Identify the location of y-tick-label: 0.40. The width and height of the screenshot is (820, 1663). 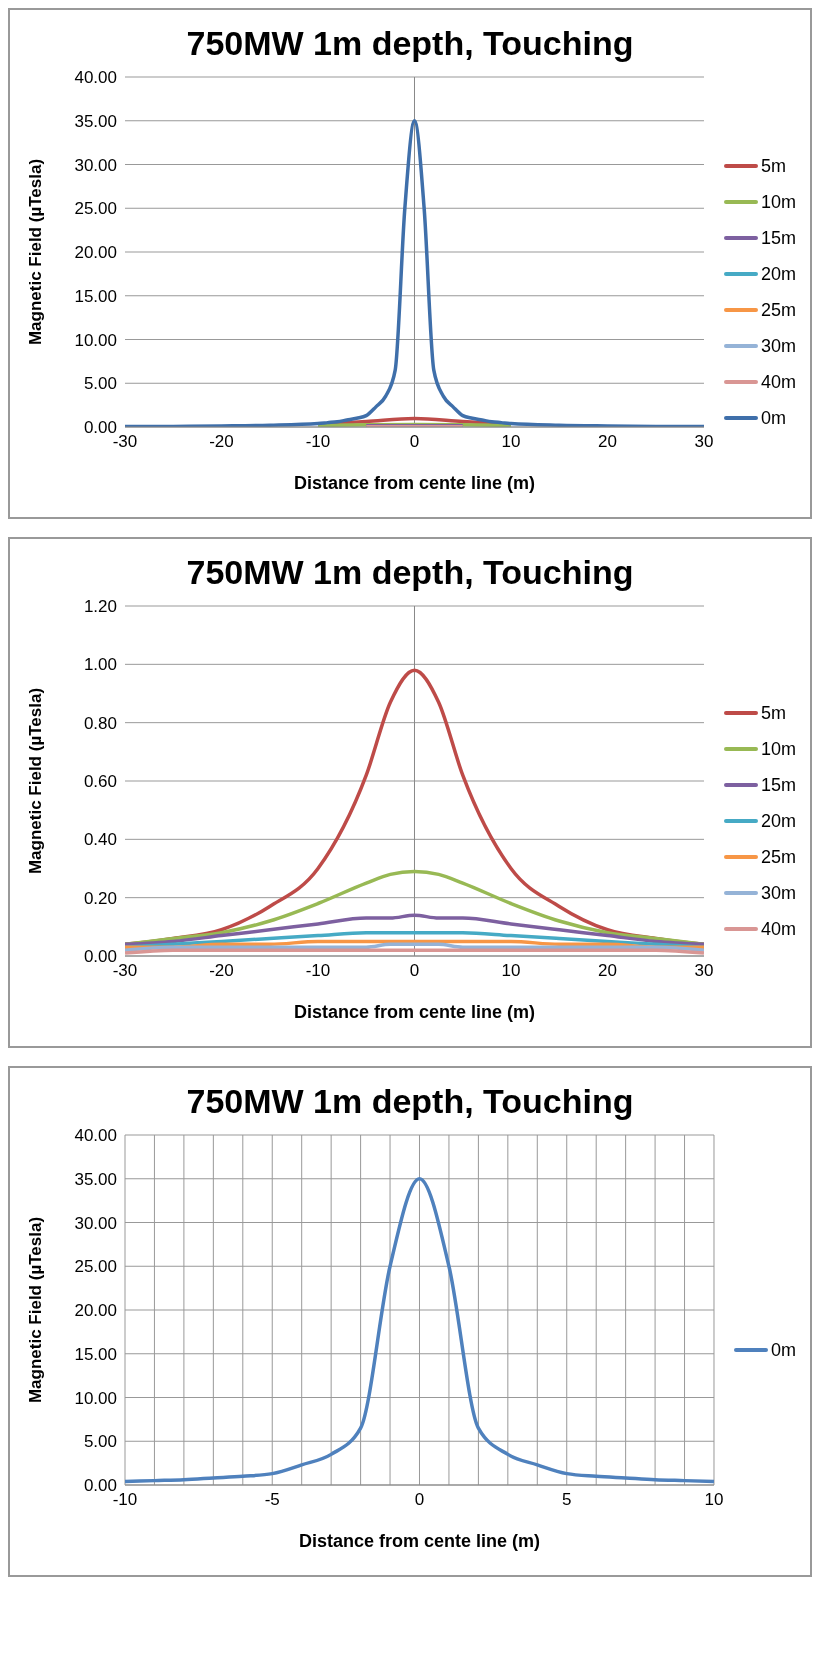
(100, 840).